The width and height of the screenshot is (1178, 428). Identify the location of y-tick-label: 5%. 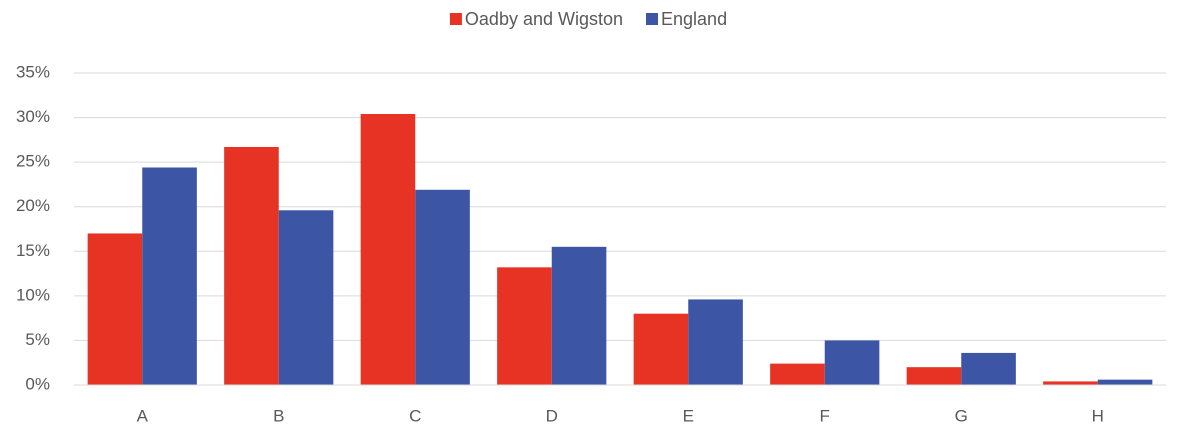
(37, 339).